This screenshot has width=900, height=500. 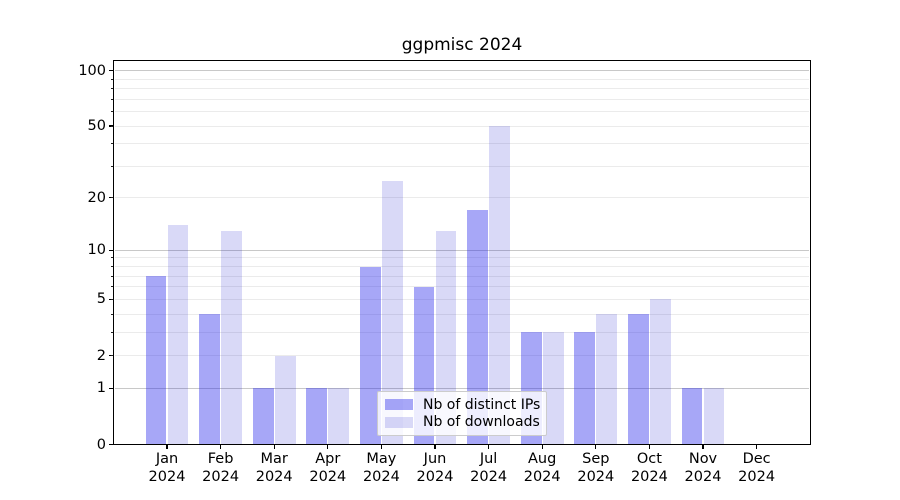 I want to click on x-tick-label-mar: Mar 2024, so click(x=274, y=468).